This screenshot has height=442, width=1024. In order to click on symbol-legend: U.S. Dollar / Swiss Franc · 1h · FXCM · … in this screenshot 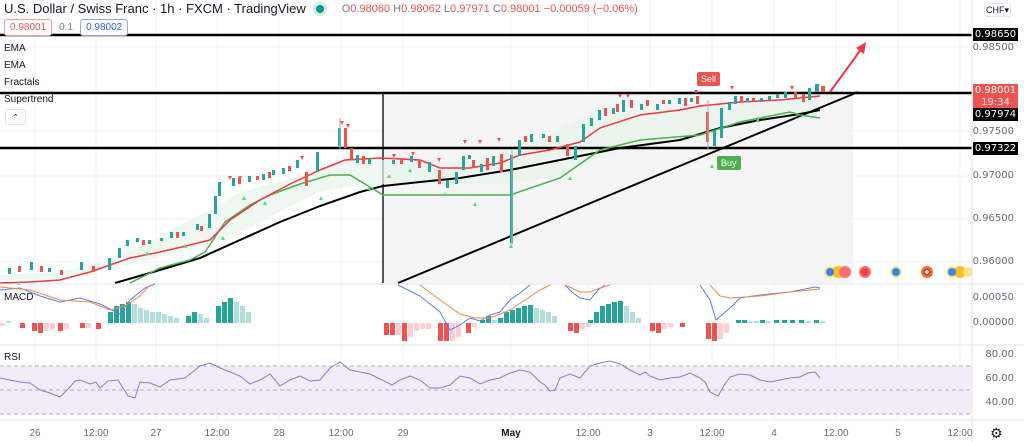, I will do `click(321, 8)`.